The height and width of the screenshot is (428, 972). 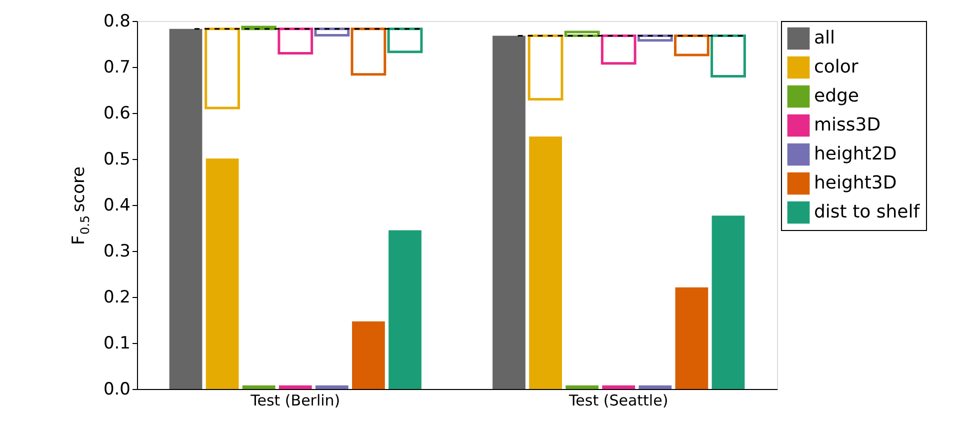 I want to click on legend-label: dist to shelf, so click(x=867, y=212).